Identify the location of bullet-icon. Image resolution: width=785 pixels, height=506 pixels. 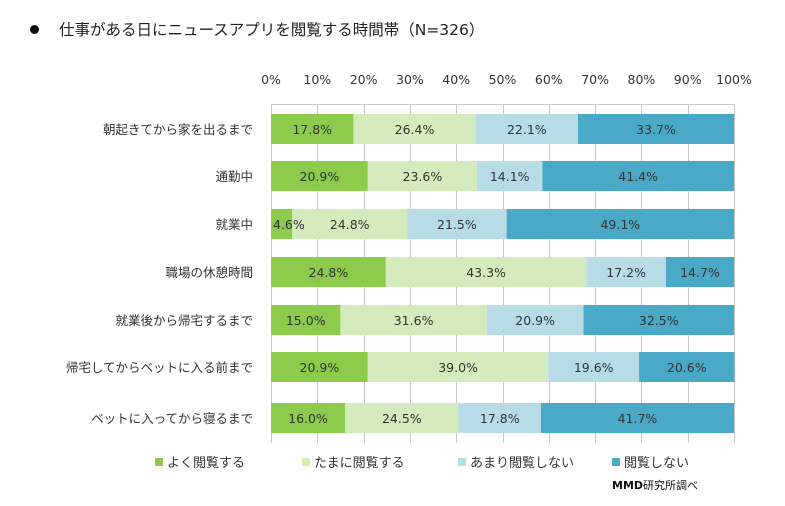
(34, 29).